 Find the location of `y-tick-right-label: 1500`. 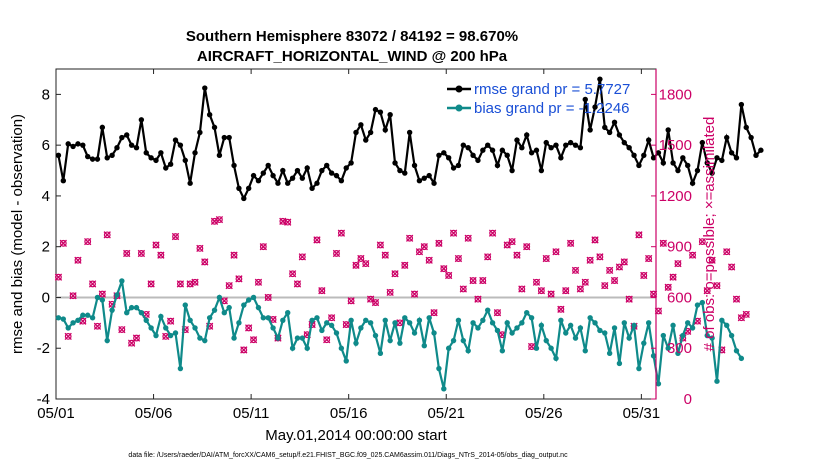

y-tick-right-label: 1500 is located at coordinates (675, 145).